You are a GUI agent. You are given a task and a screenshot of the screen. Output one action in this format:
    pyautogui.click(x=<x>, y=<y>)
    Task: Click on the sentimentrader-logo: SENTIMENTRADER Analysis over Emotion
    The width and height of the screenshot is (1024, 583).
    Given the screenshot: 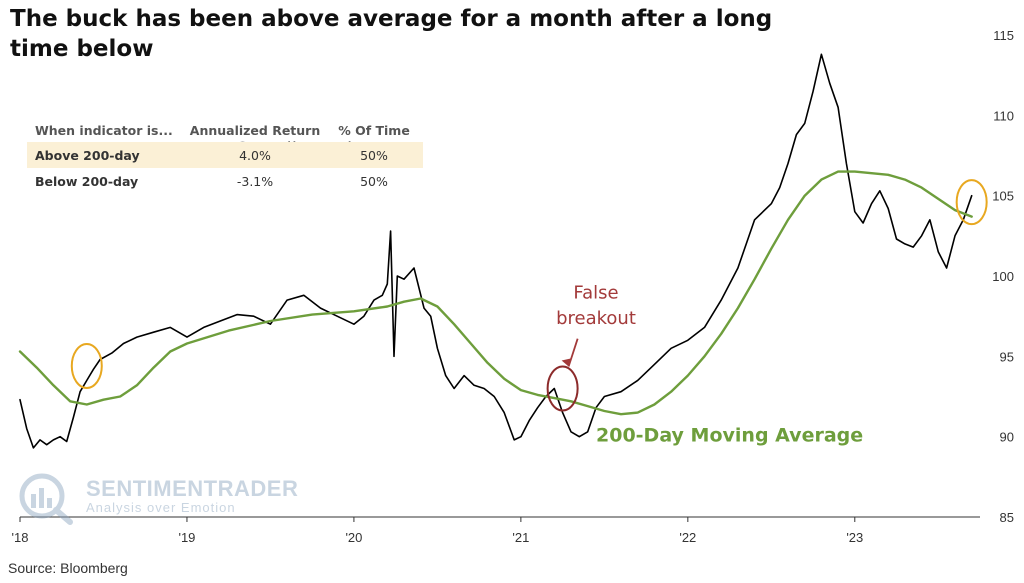 What is the action you would take?
    pyautogui.click(x=157, y=498)
    